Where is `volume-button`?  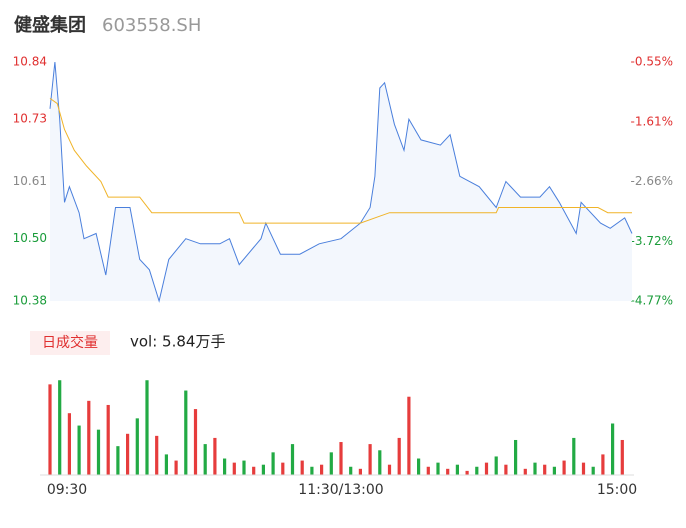 volume-button is located at coordinates (70, 343).